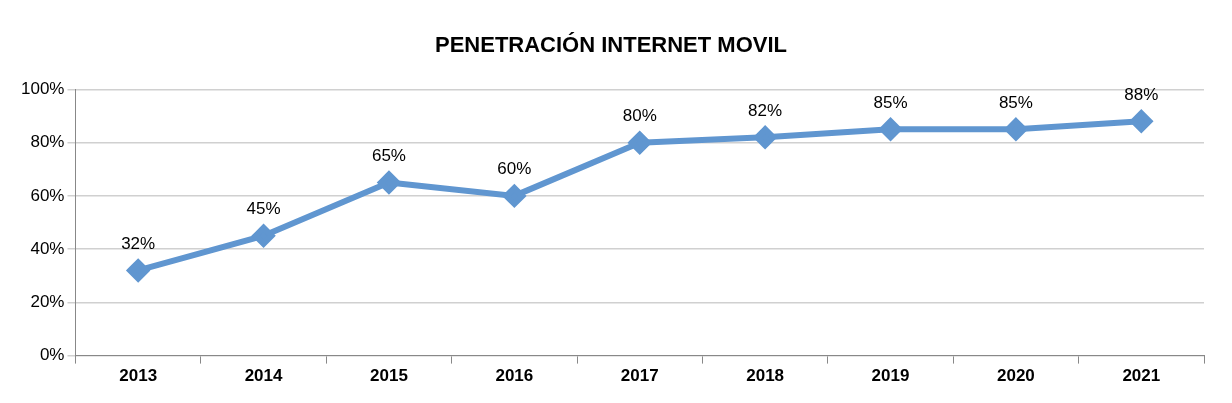 This screenshot has width=1232, height=403. What do you see at coordinates (47, 302) in the screenshot?
I see `y-tick-label: 20%` at bounding box center [47, 302].